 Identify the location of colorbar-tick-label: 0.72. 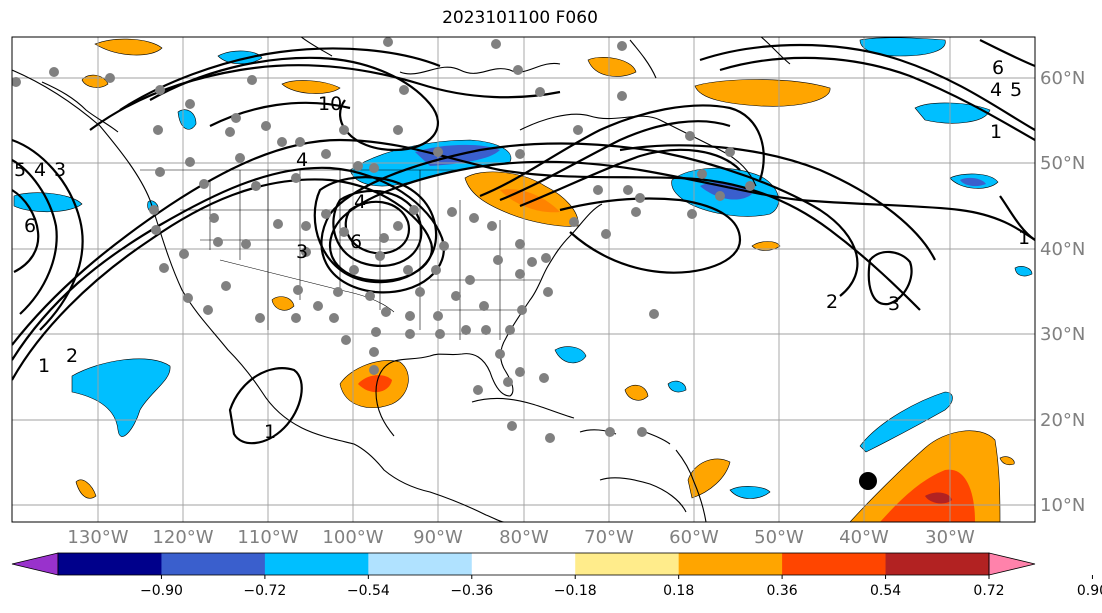
(988, 591).